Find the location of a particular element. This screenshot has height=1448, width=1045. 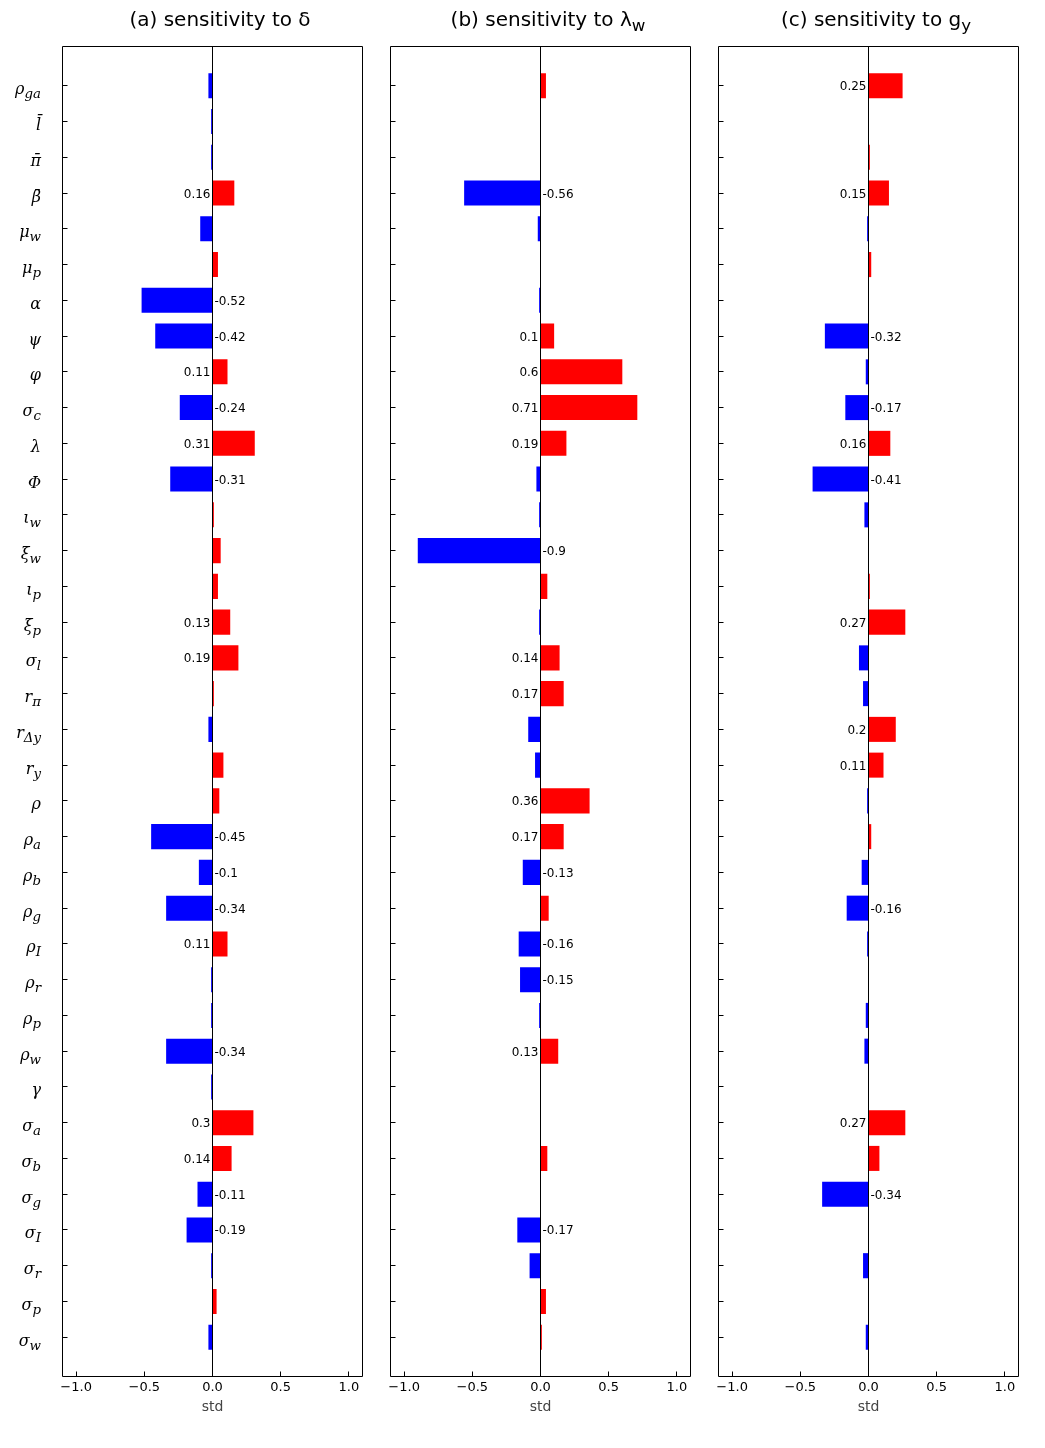

y-tick-label: r$_{π}$ is located at coordinates (32, 699).